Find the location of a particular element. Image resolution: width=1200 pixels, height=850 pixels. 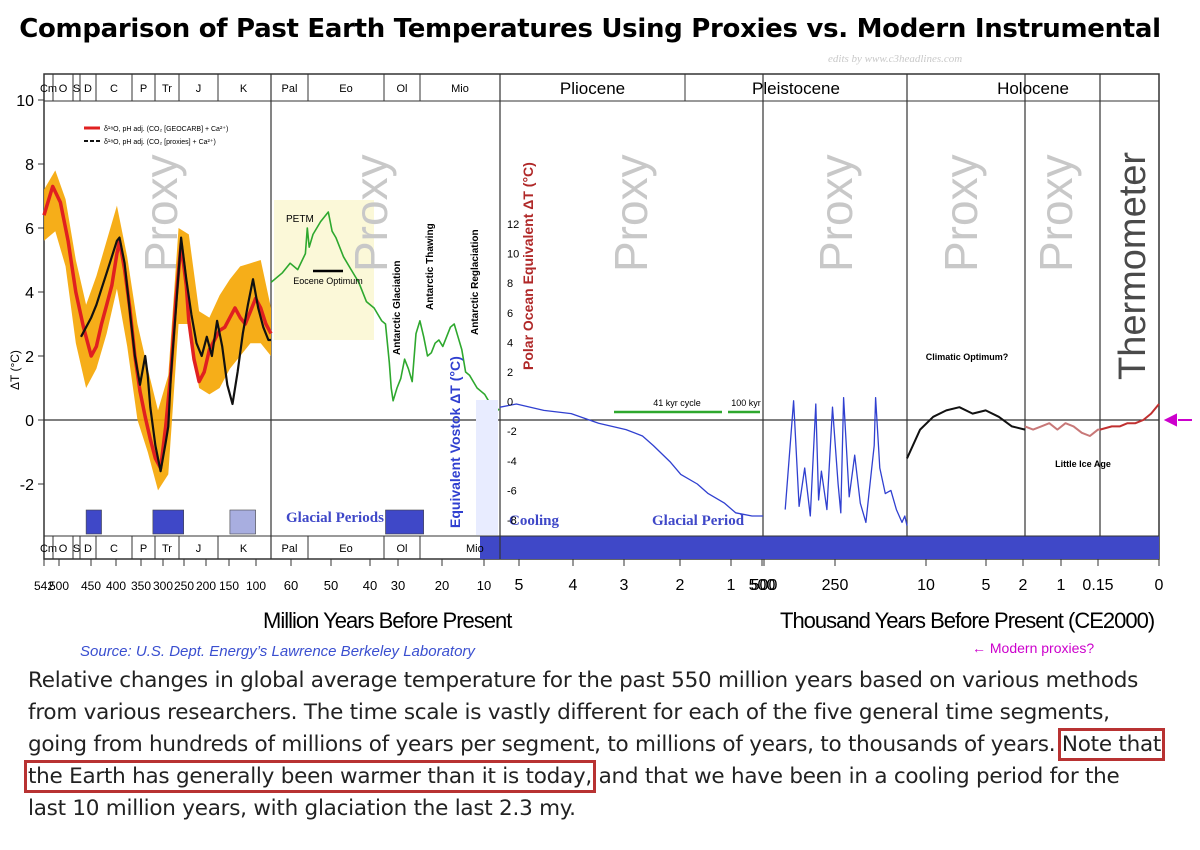

thermometer-overlay: Thermometer is located at coordinates (1133, 266).